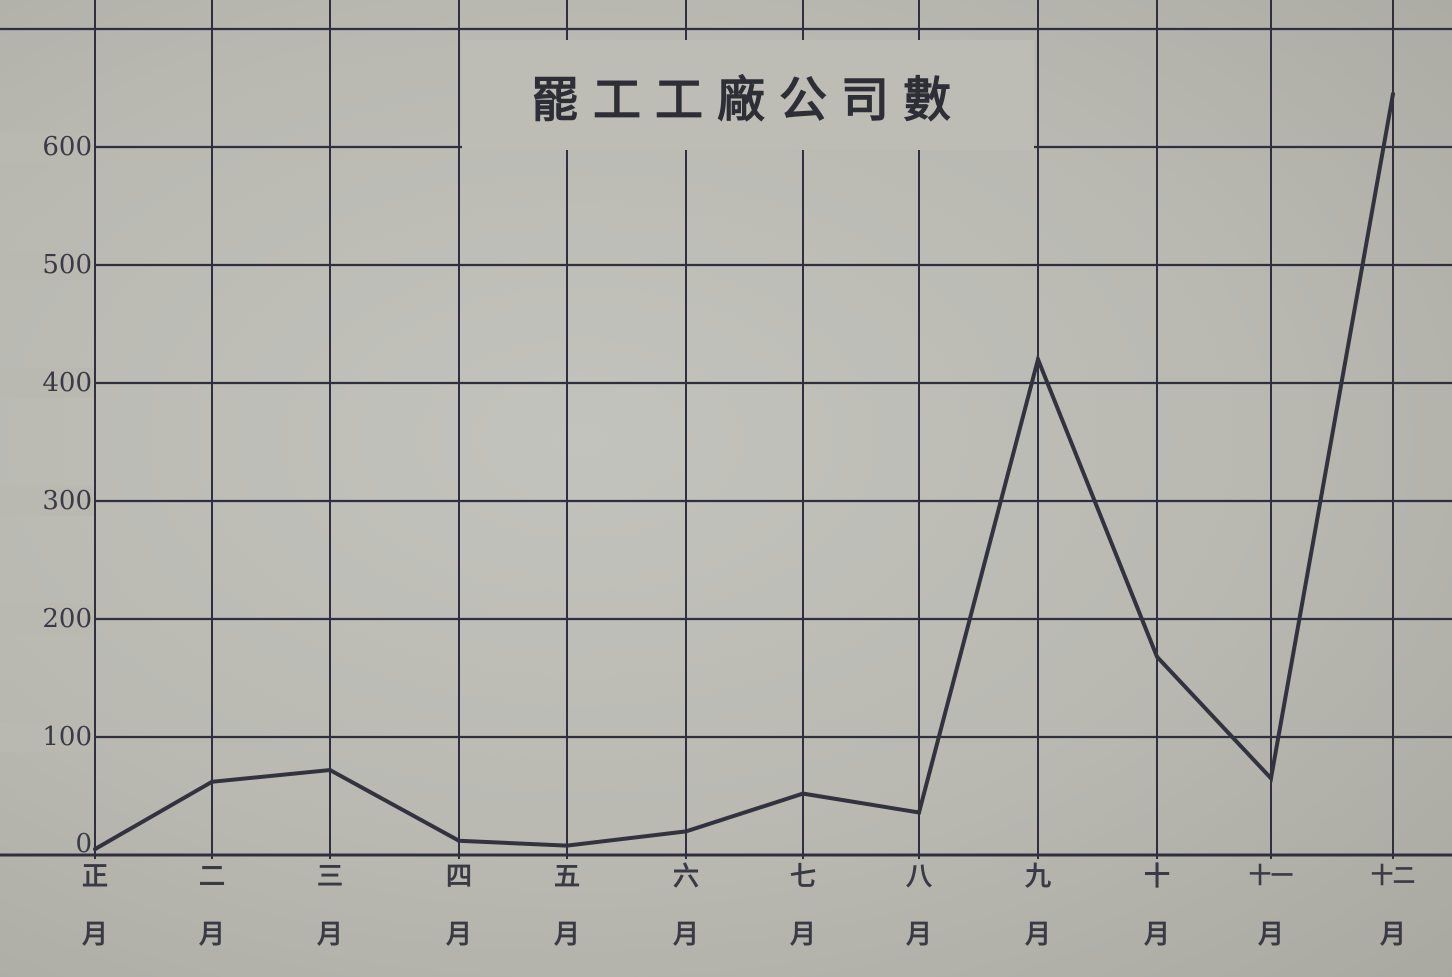 This screenshot has height=977, width=1452. I want to click on y-tick-label: 300, so click(47, 501).